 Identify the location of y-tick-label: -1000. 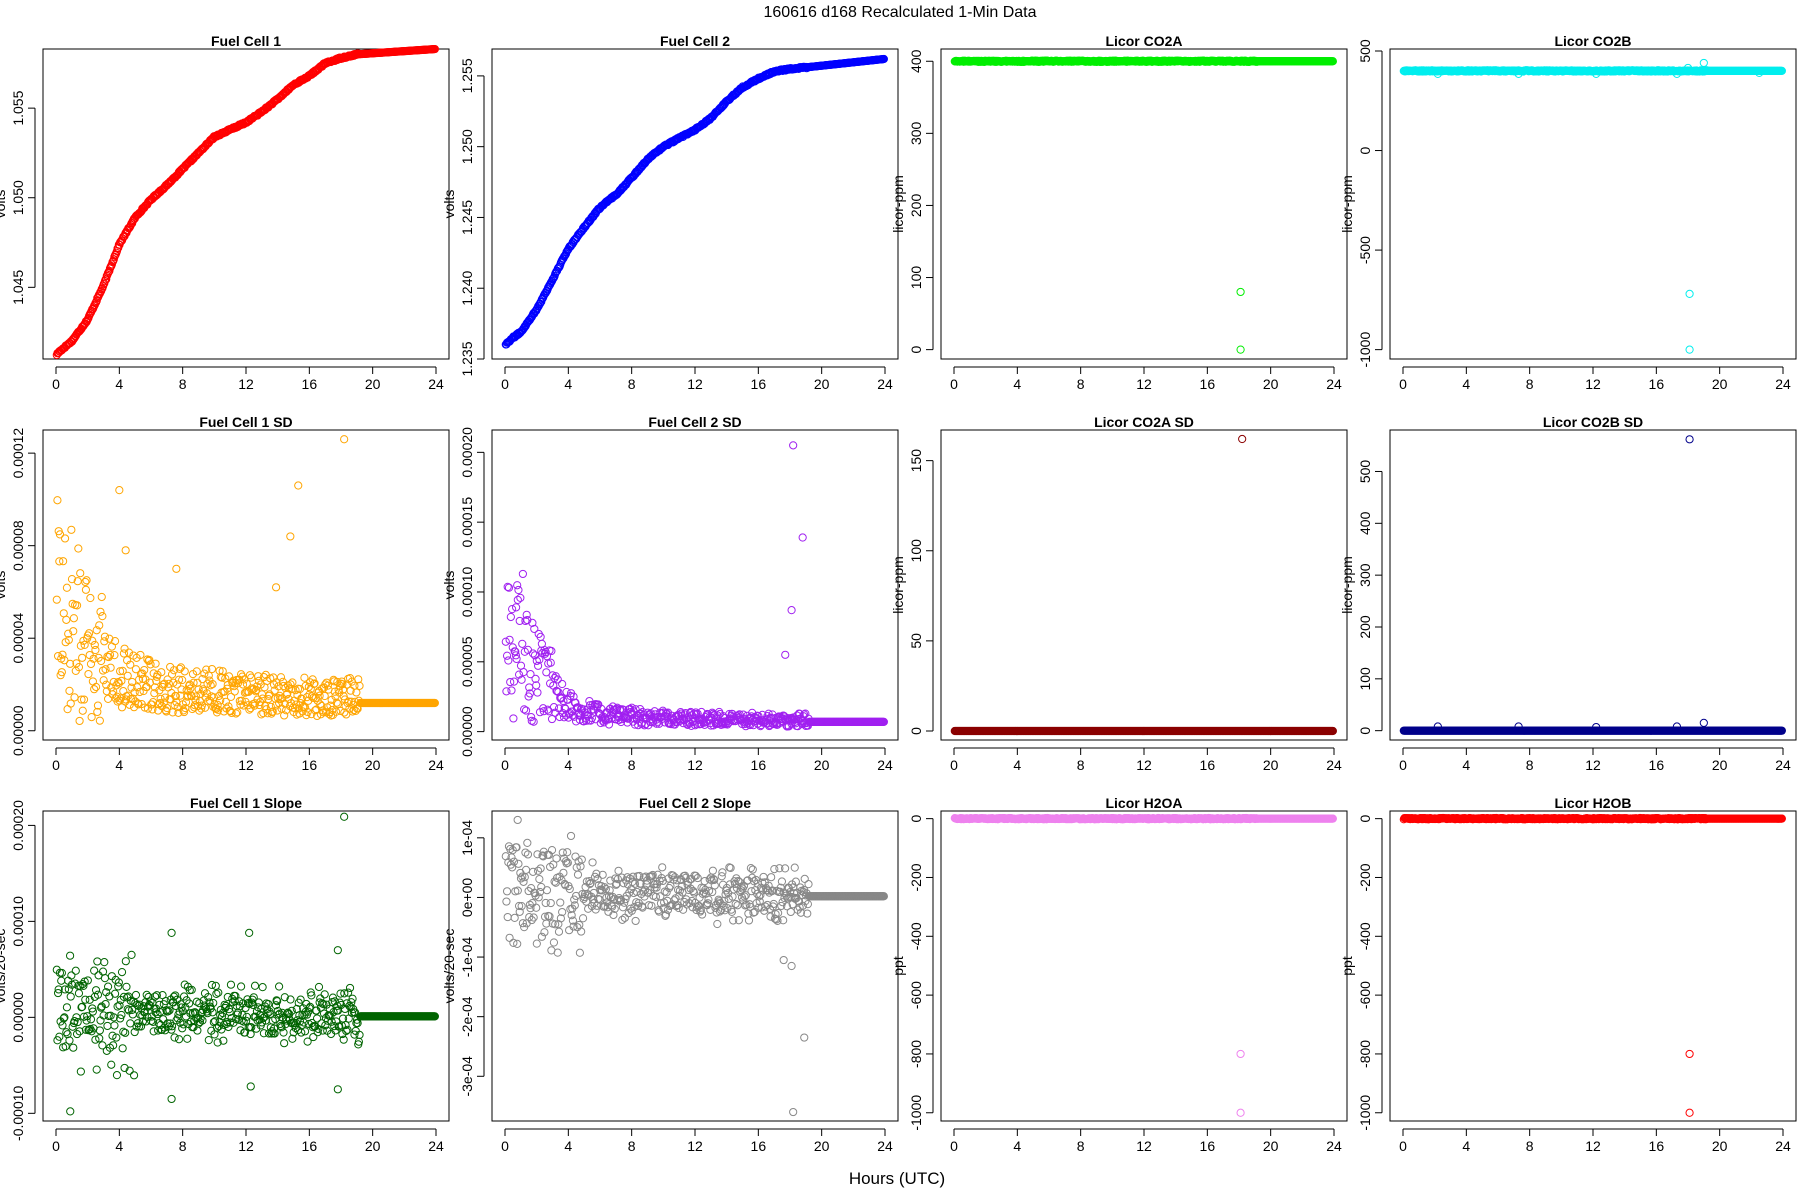
(1365, 350).